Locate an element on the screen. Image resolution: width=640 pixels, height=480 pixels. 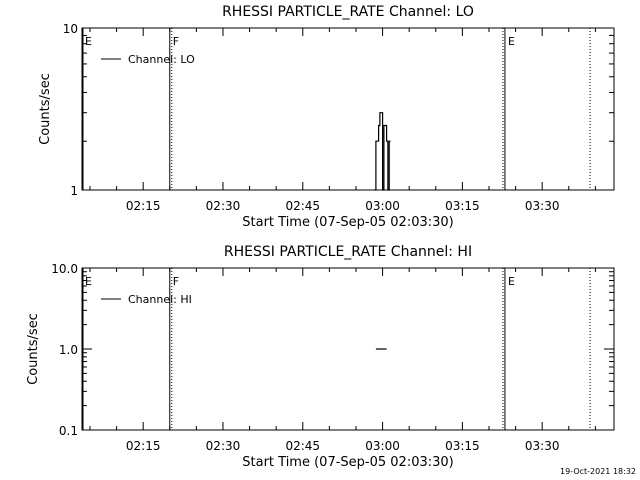
generation-timestamp: 19-Oct-2021 18:32 is located at coordinates (598, 471).